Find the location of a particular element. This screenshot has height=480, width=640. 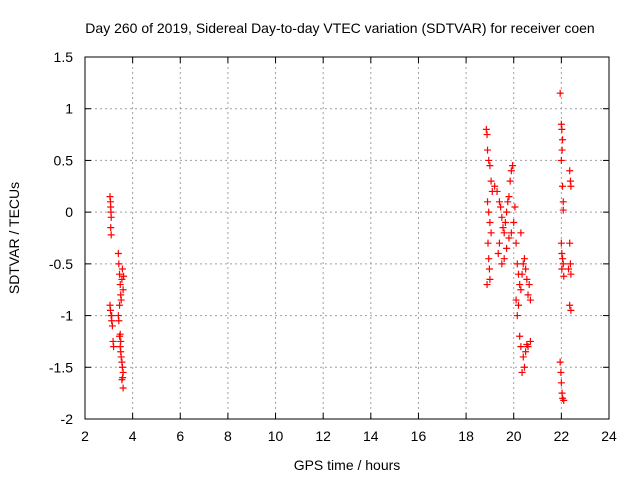

x-tick-label: 12 is located at coordinates (323, 436).